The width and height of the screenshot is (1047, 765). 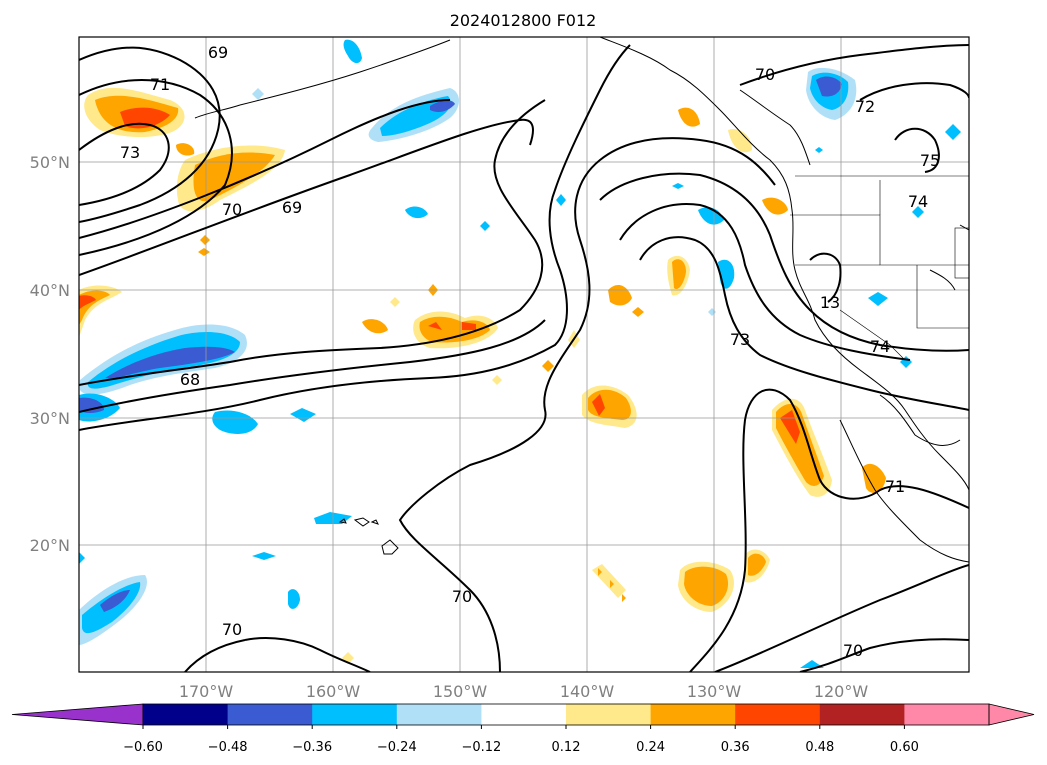 What do you see at coordinates (143, 747) in the screenshot?
I see `colorbar-tick-label: −0.60` at bounding box center [143, 747].